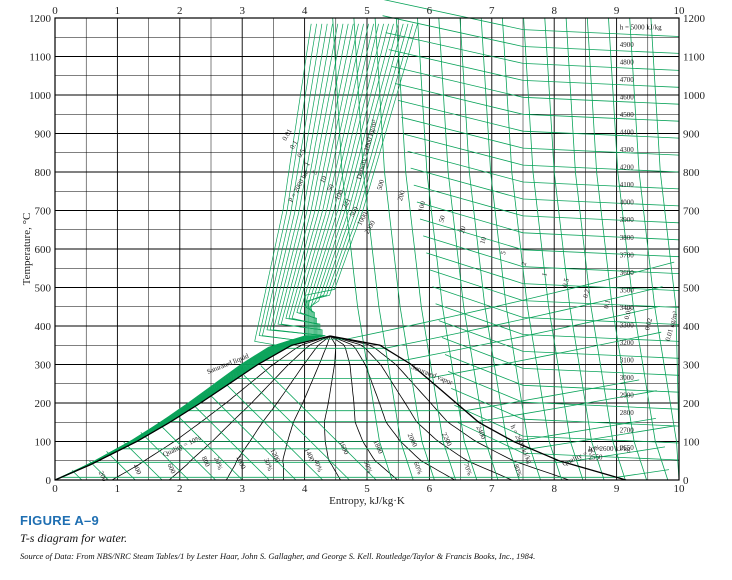 The height and width of the screenshot is (580, 732). What do you see at coordinates (627, 168) in the screenshot?
I see `isenthalp-label: 4200` at bounding box center [627, 168].